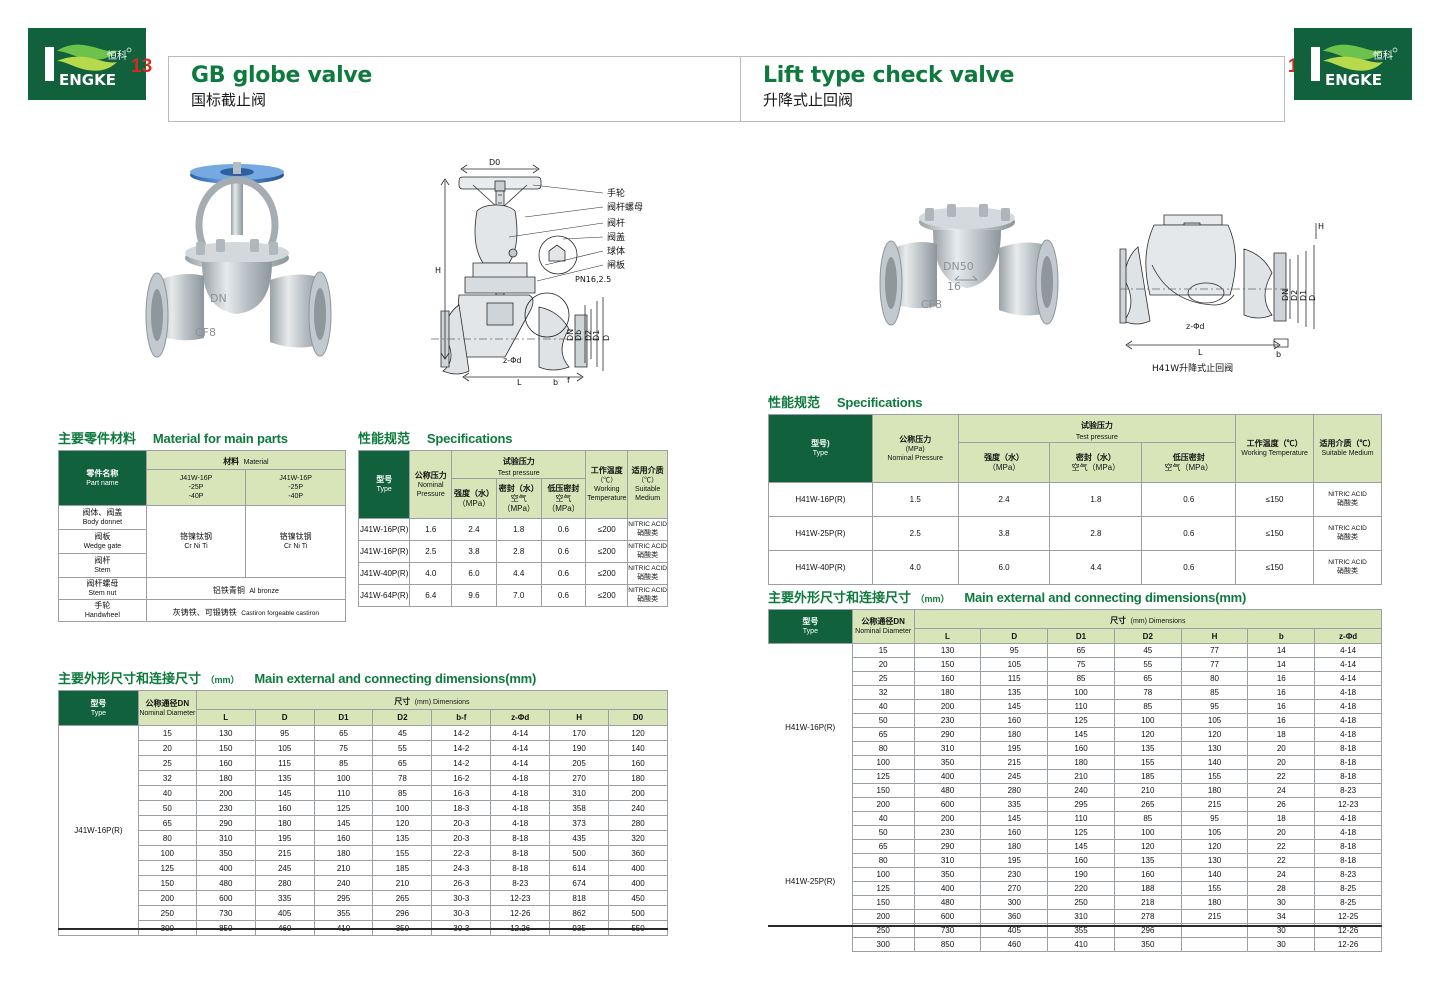 The image size is (1440, 984). Describe the element at coordinates (343, 717) in the screenshot. I see `dims-col-D1: D1` at that location.